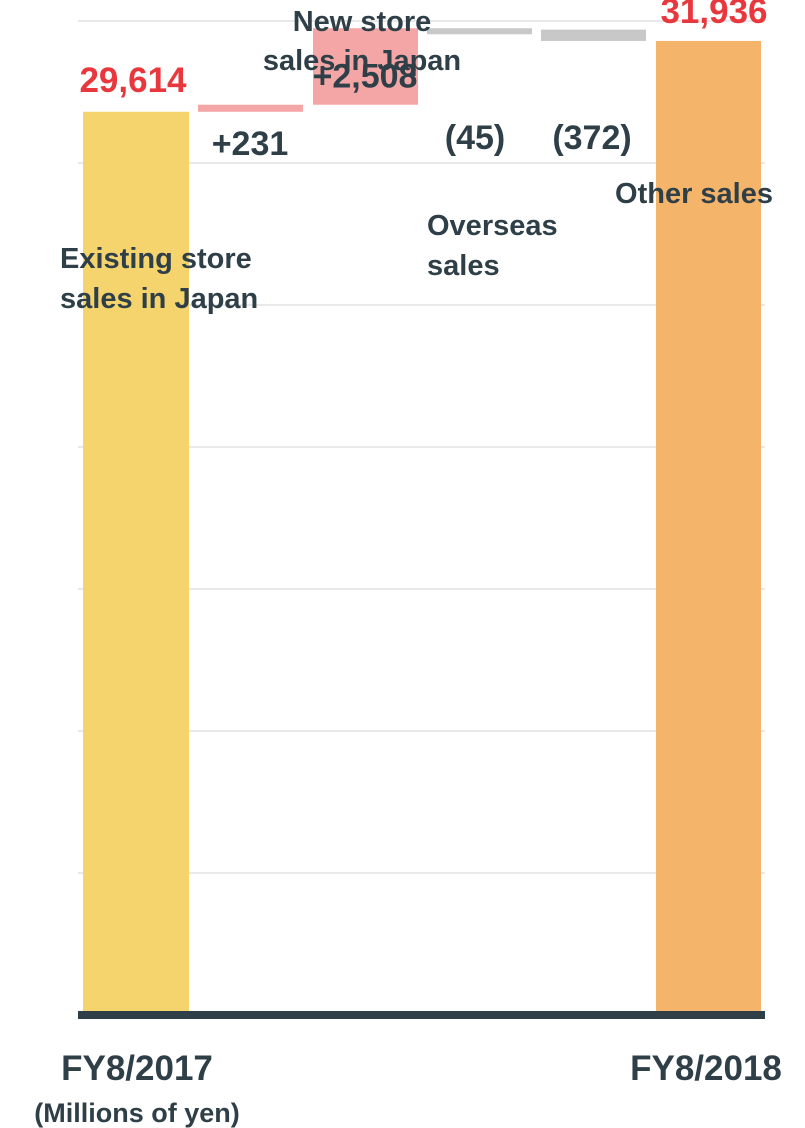 This screenshot has height=1128, width=805. What do you see at coordinates (133, 80) in the screenshot?
I see `value-label-start: 29,614` at bounding box center [133, 80].